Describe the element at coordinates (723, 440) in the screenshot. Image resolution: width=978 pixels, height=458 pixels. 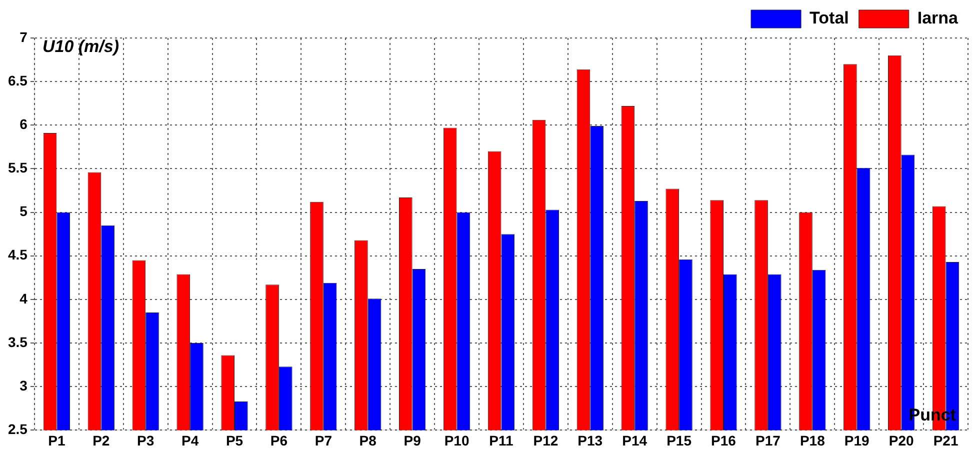
I see `x-tick-label: P16` at that location.